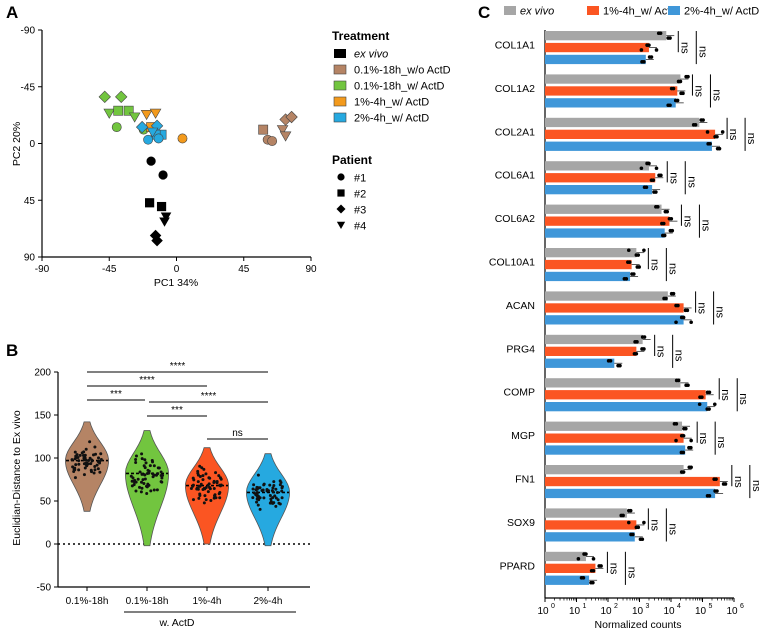 The width and height of the screenshot is (768, 634). Describe the element at coordinates (553, 606) in the screenshot. I see `bar-x-tick-exponent: 0` at that location.